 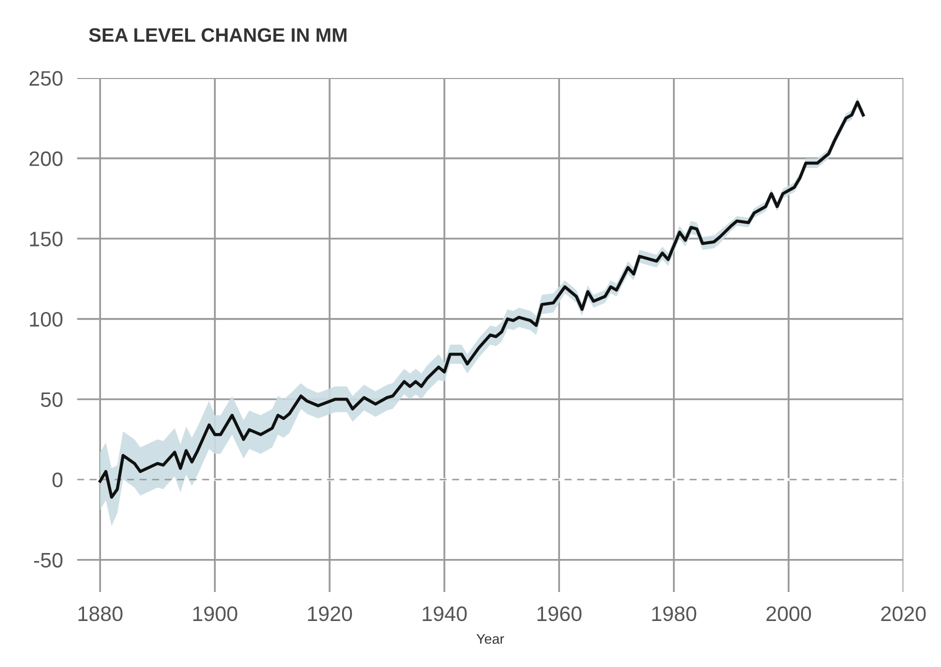 I want to click on y-tick-label: -50, so click(x=48, y=560).